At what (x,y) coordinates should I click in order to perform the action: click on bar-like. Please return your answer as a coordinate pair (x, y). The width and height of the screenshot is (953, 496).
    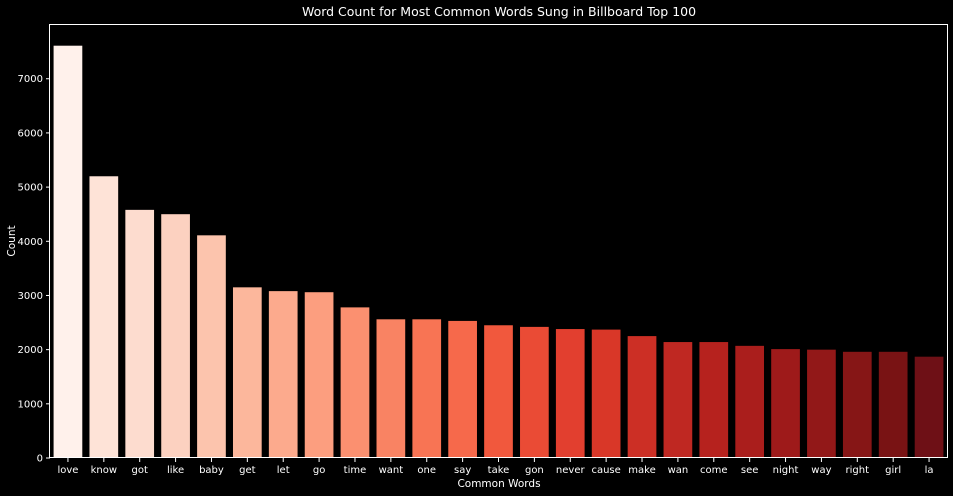
    Looking at the image, I should click on (175, 336).